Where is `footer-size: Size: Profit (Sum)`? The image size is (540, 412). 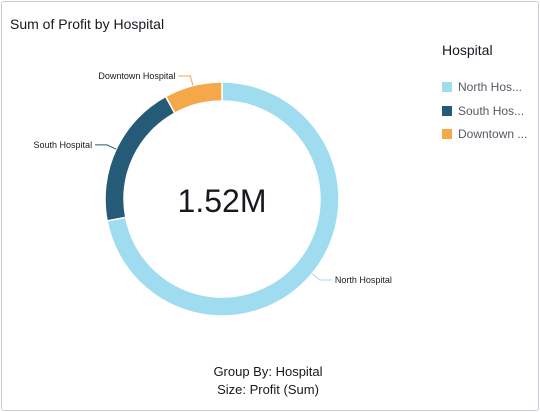
footer-size: Size: Profit (Sum) is located at coordinates (268, 389).